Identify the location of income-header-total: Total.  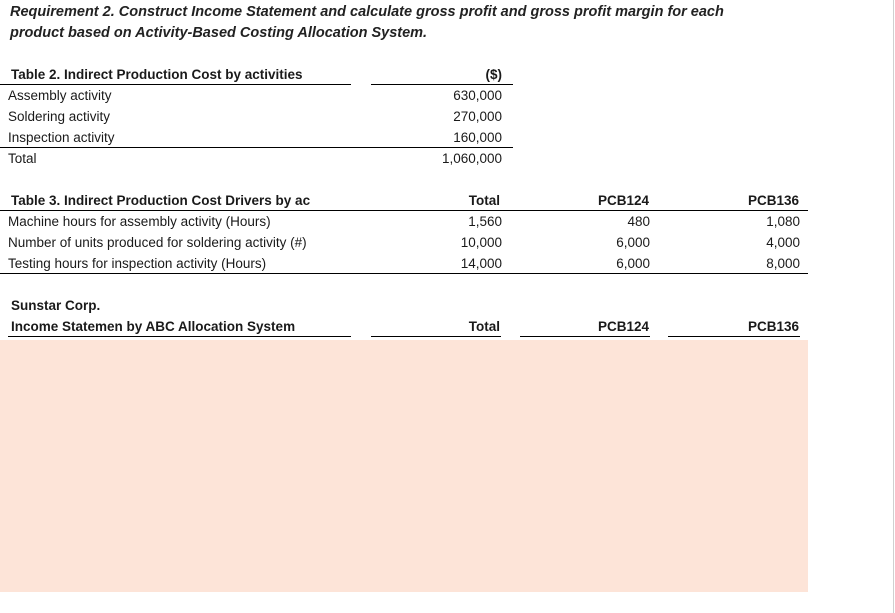
(484, 326).